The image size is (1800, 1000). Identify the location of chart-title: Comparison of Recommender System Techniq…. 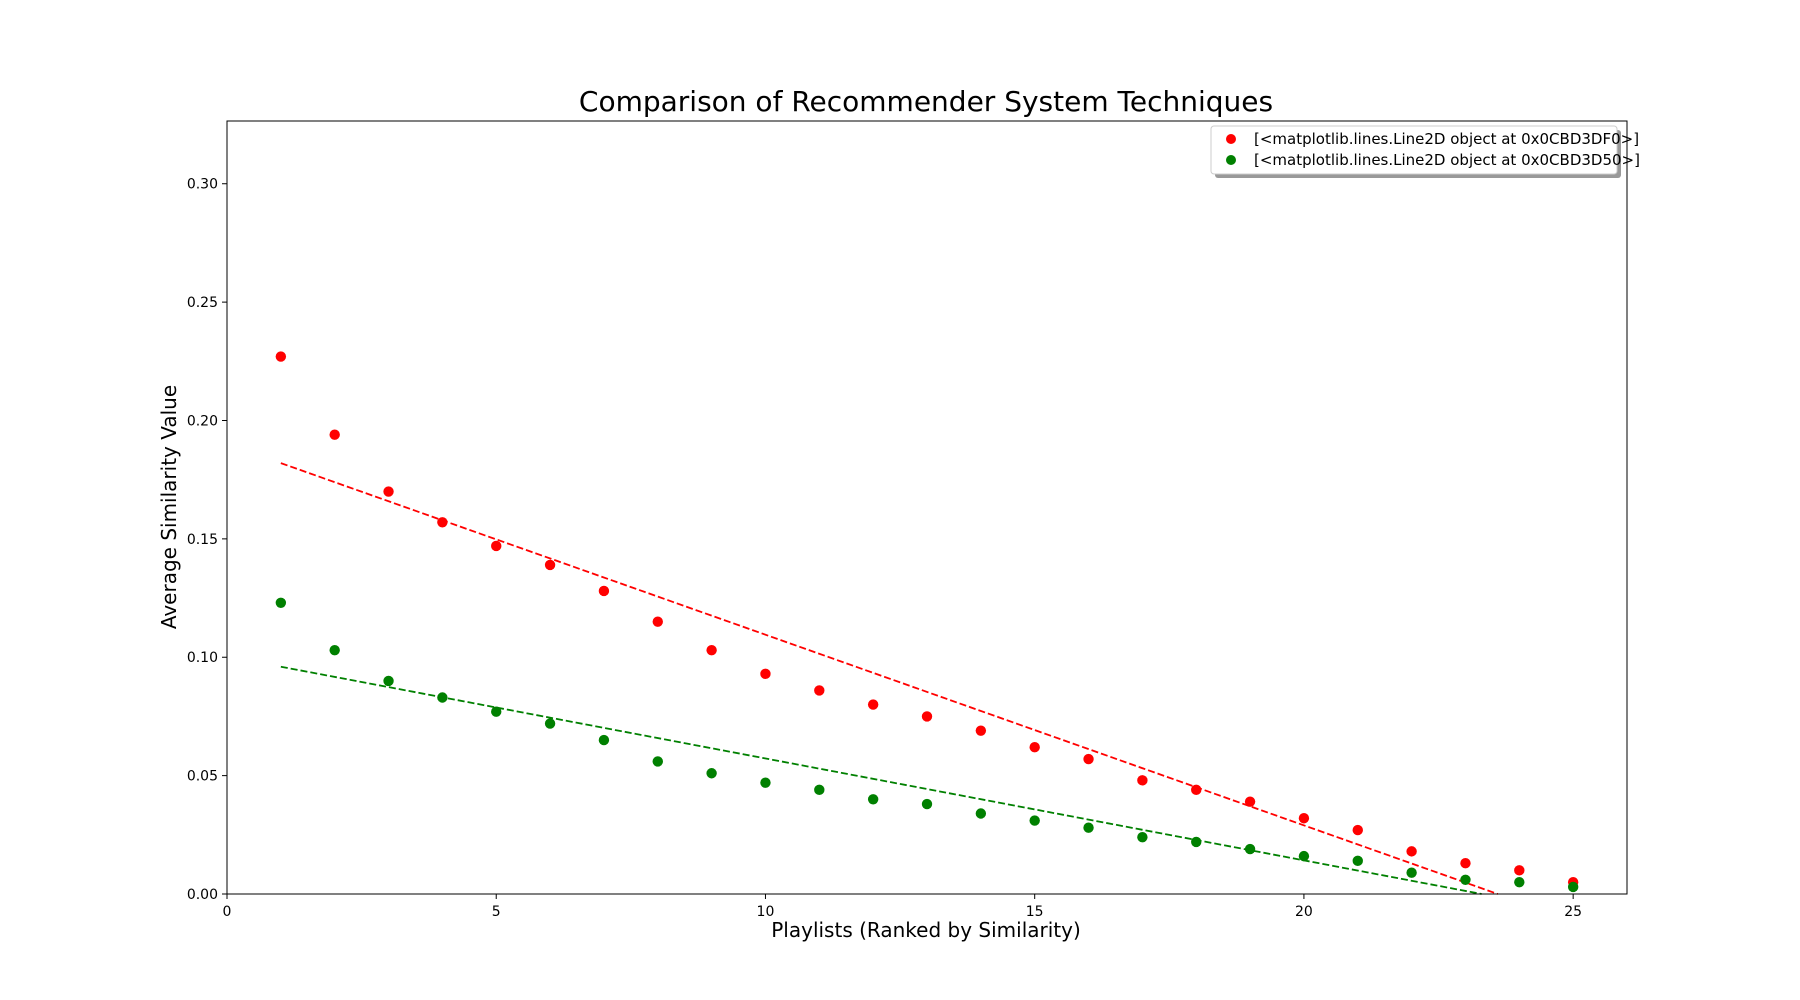
(926, 101).